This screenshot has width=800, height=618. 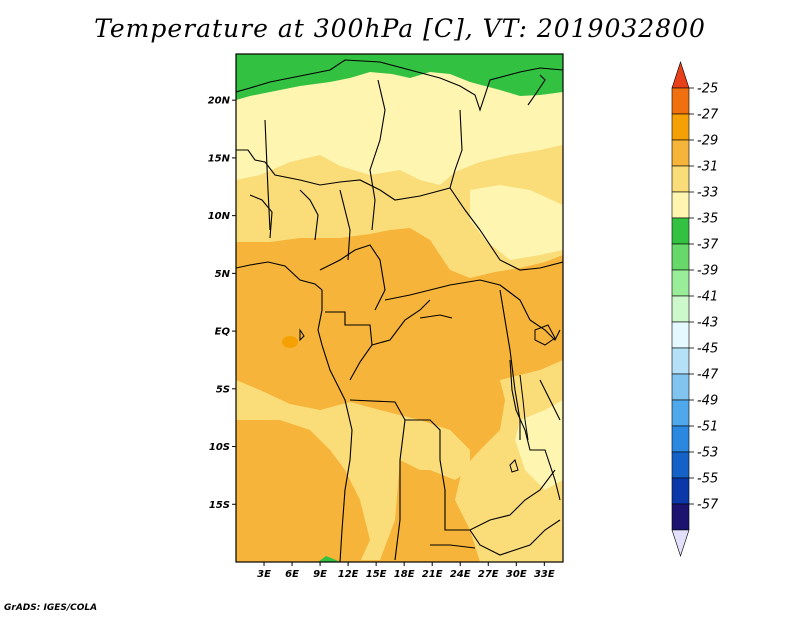 What do you see at coordinates (707, 141) in the screenshot?
I see `colorbar-label: -29` at bounding box center [707, 141].